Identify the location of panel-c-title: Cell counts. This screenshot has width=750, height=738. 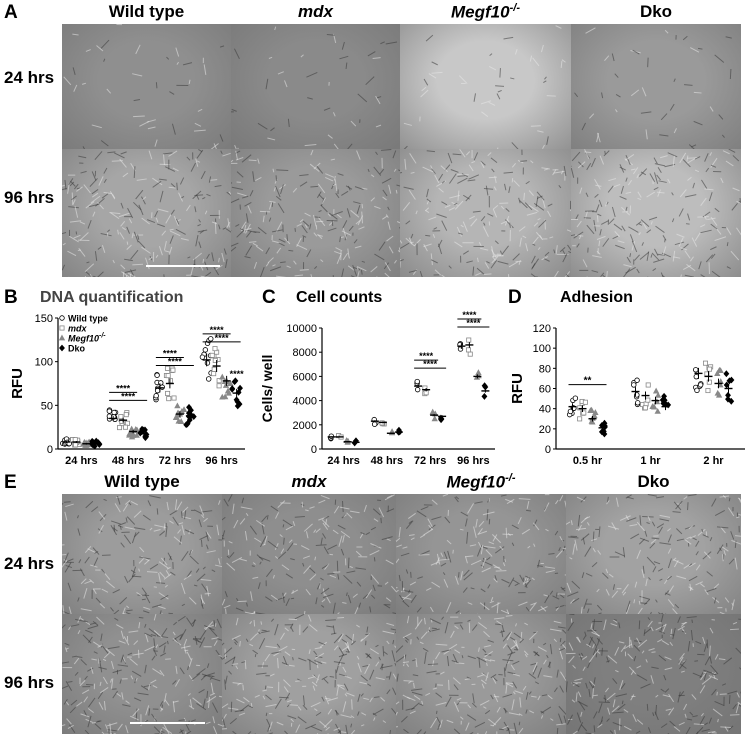
(339, 297).